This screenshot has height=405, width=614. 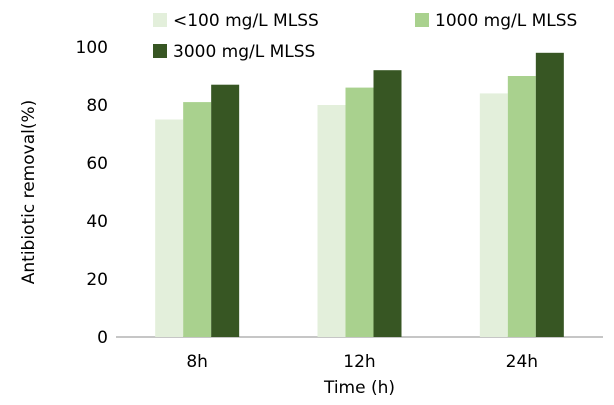 What do you see at coordinates (102, 338) in the screenshot?
I see `y-tick-label: 0` at bounding box center [102, 338].